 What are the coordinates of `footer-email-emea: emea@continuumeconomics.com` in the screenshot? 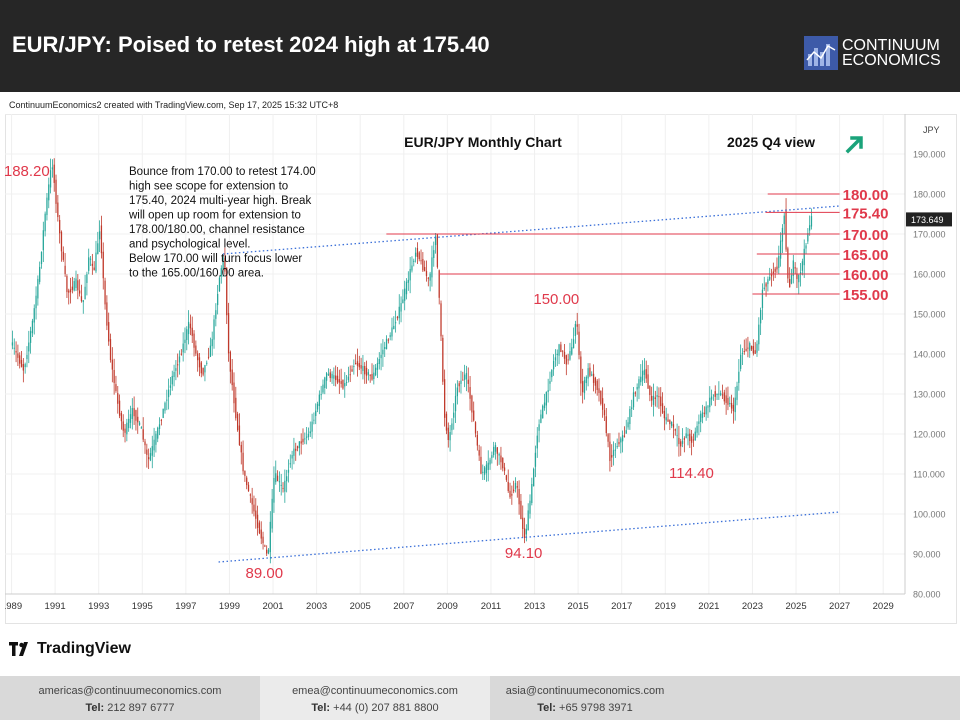 It's located at (375, 691).